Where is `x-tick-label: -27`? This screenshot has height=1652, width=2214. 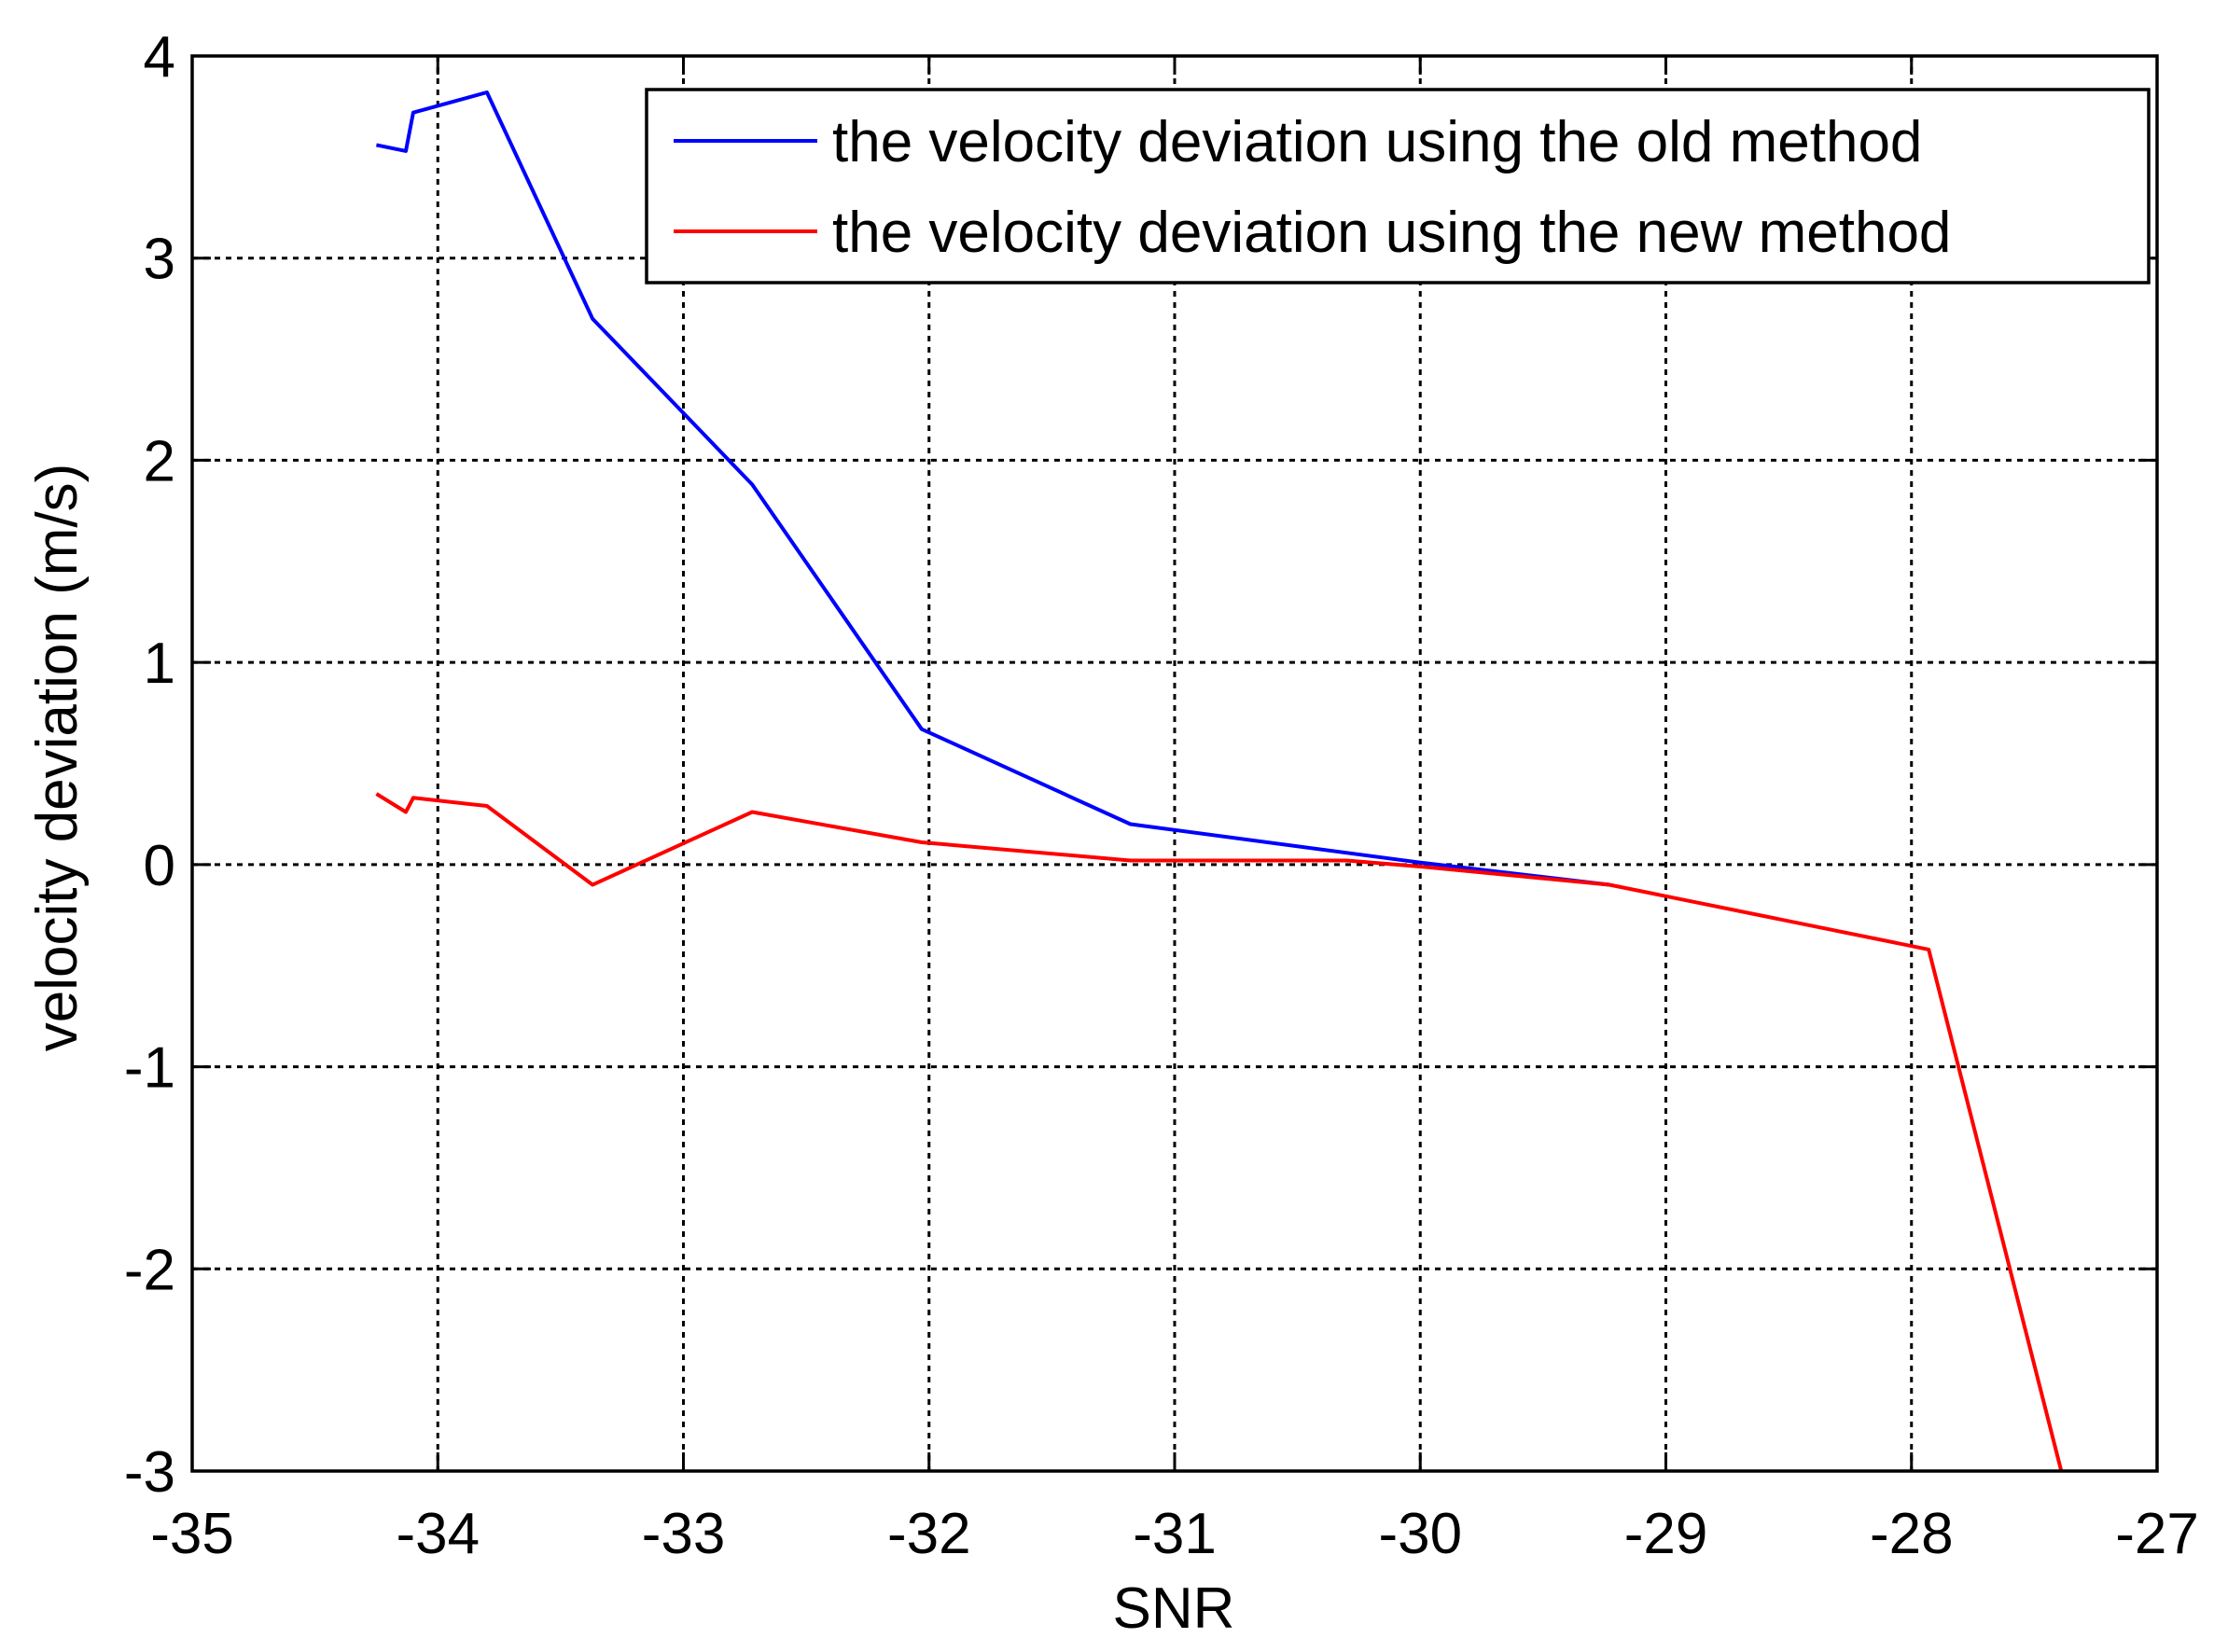 x-tick-label: -27 is located at coordinates (2157, 1534).